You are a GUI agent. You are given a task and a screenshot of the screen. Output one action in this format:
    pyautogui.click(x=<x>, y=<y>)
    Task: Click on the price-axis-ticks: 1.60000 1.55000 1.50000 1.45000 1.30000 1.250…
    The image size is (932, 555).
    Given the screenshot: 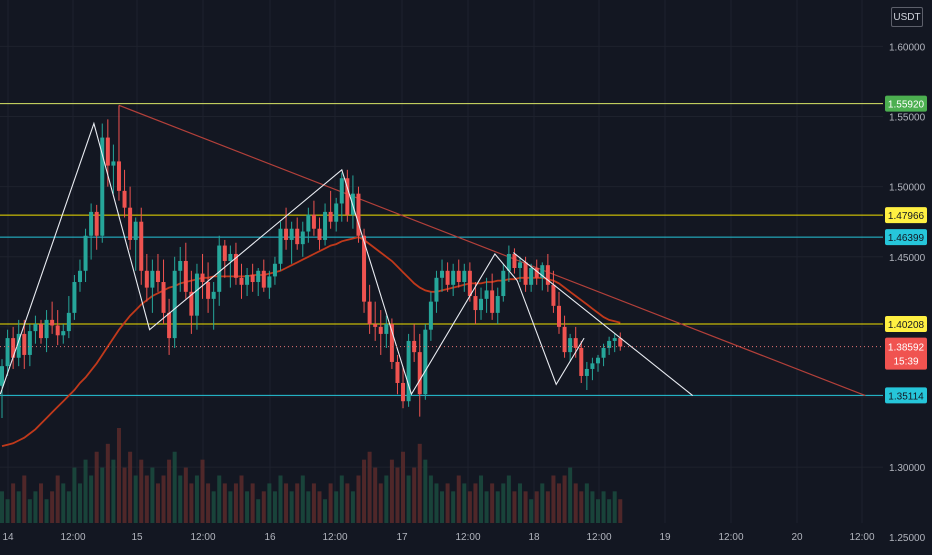 What is the action you would take?
    pyautogui.click(x=907, y=293)
    